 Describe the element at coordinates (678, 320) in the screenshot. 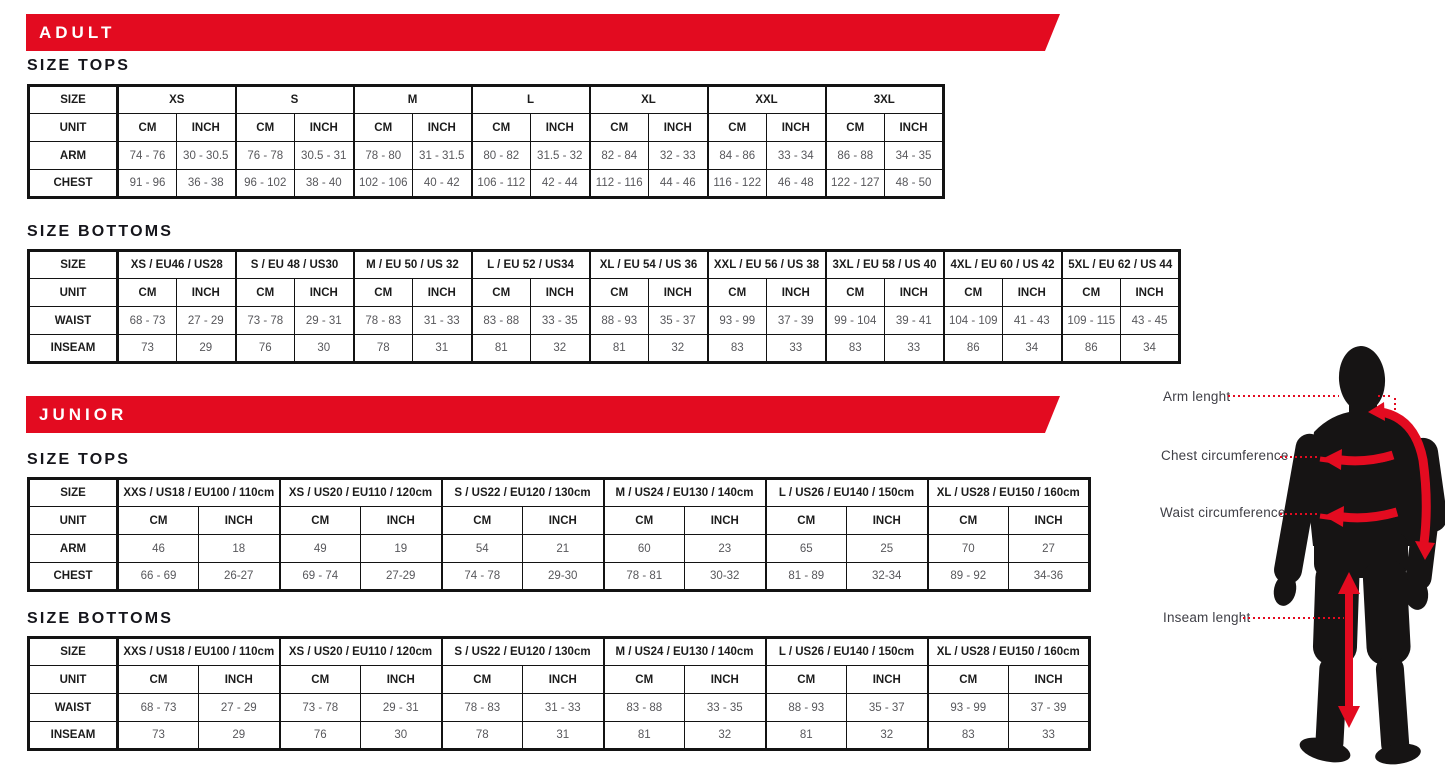

I see `table-cell: 35 - 37` at that location.